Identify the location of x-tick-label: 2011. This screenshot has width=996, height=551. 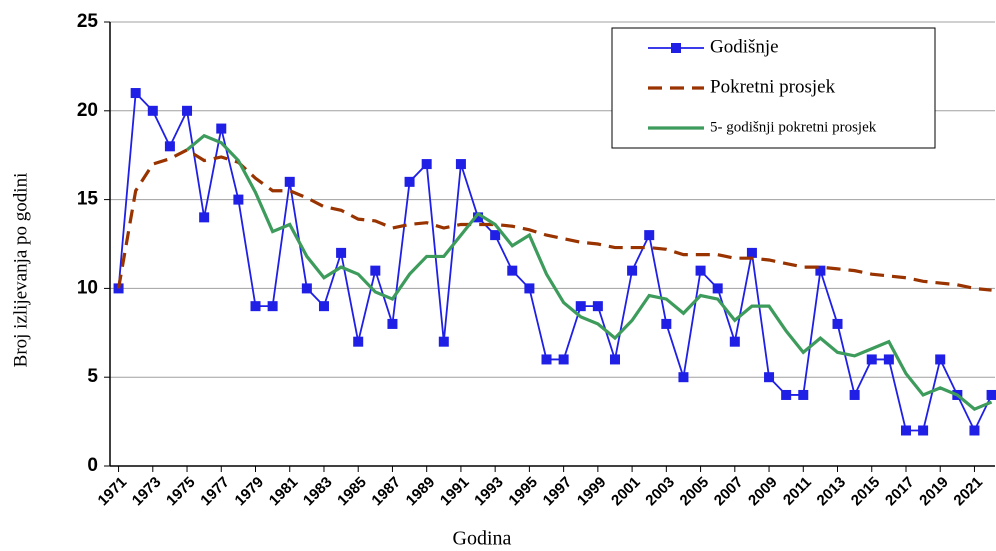
(797, 491).